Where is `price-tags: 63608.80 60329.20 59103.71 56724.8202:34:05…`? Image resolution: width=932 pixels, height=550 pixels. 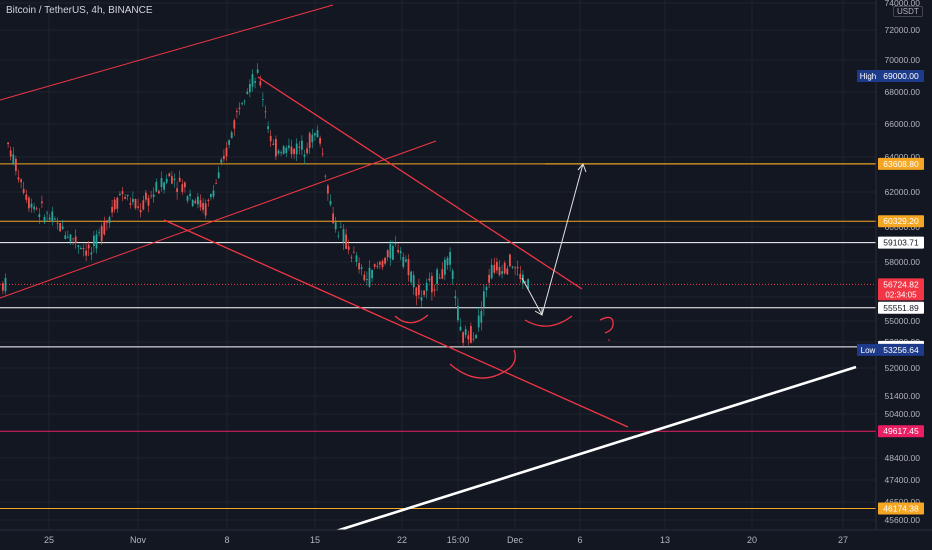 price-tags: 63608.80 60329.20 59103.71 56724.8202:34:05… is located at coordinates (890, 292).